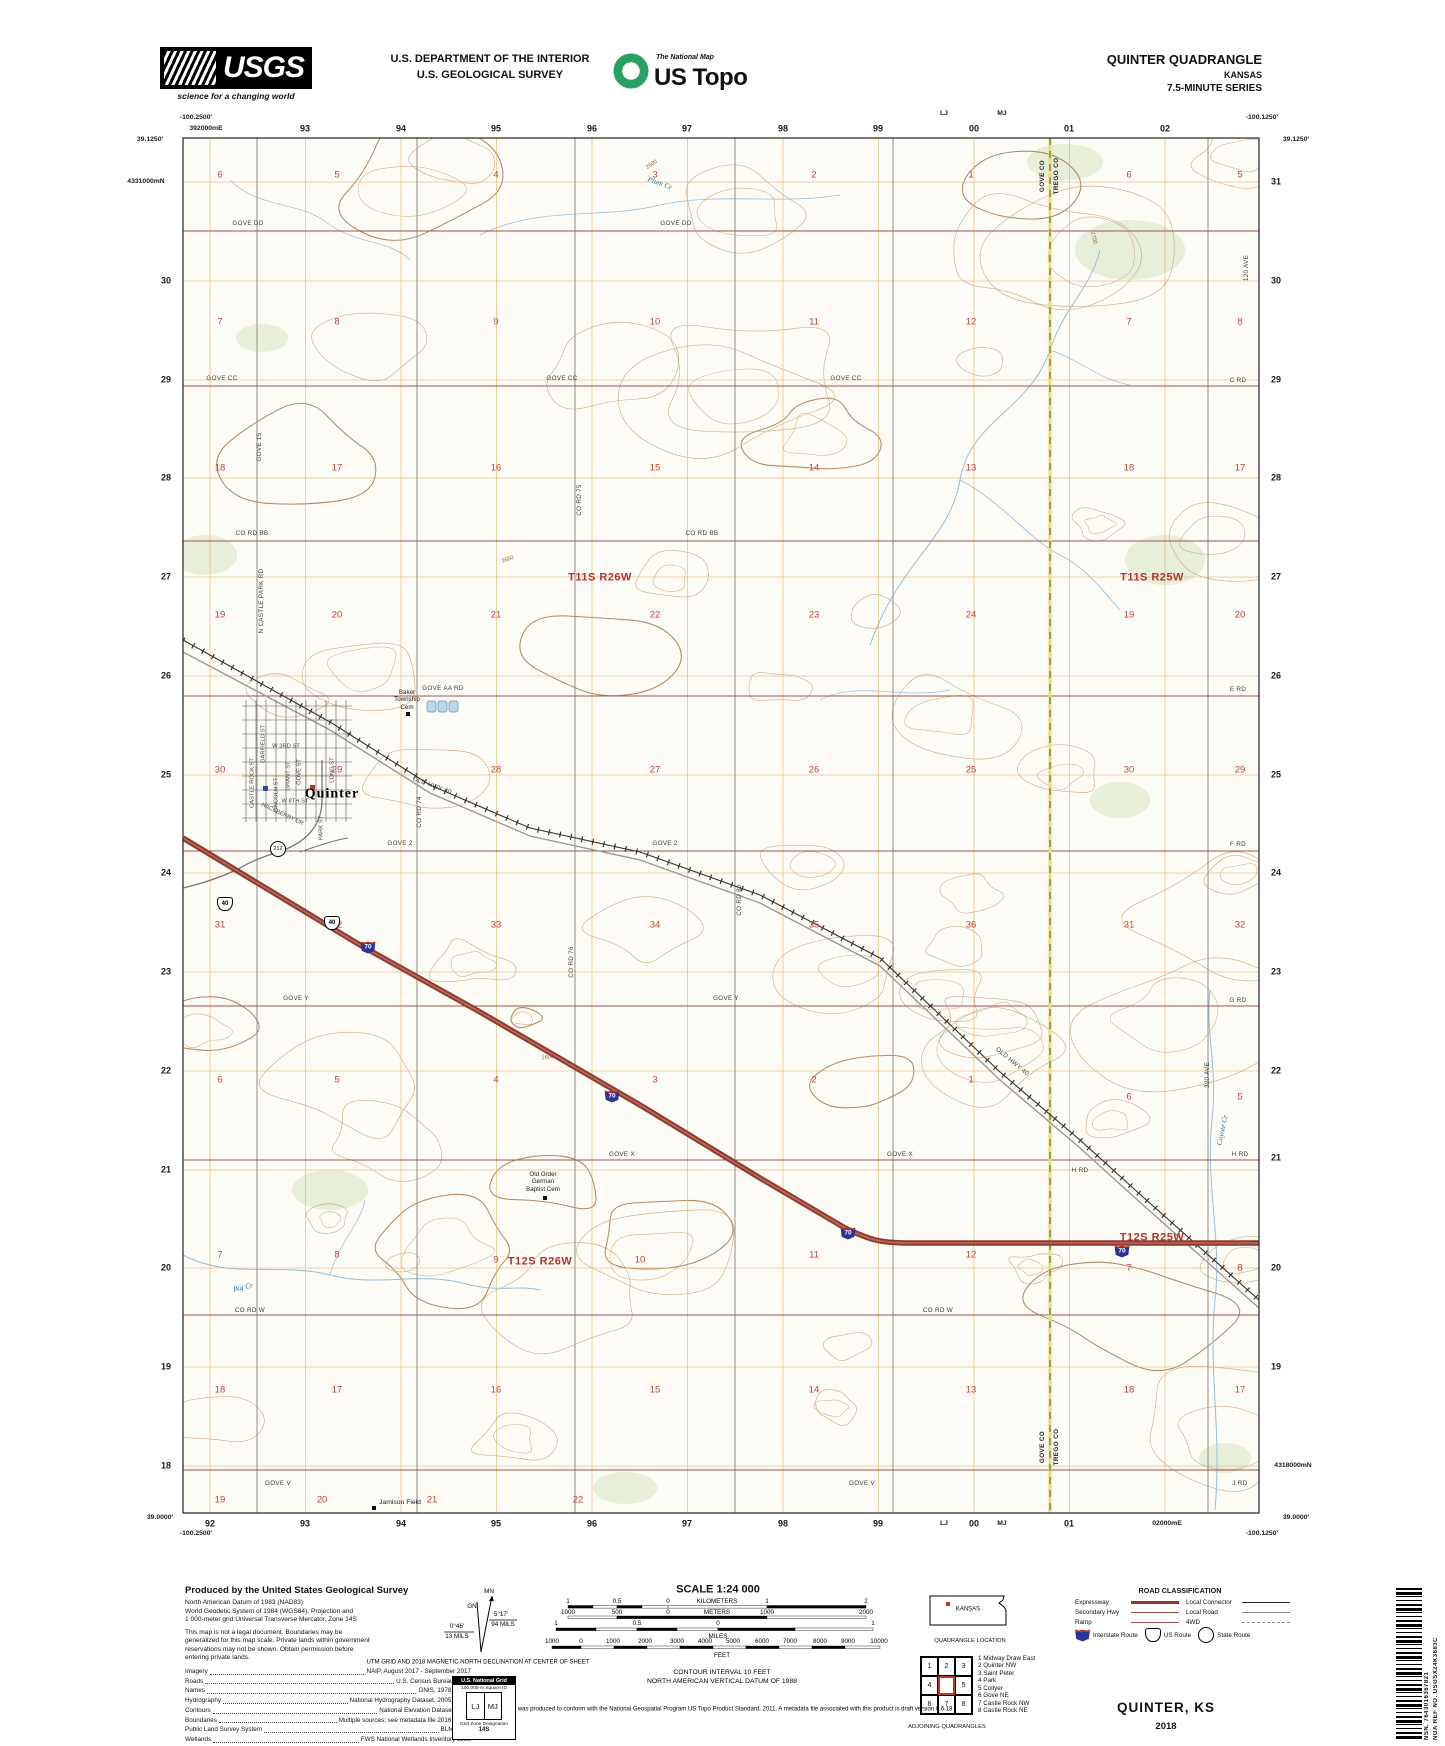 The image size is (1445, 1746). Describe the element at coordinates (1242, 75) in the screenshot. I see `quad-state: KANSAS` at that location.